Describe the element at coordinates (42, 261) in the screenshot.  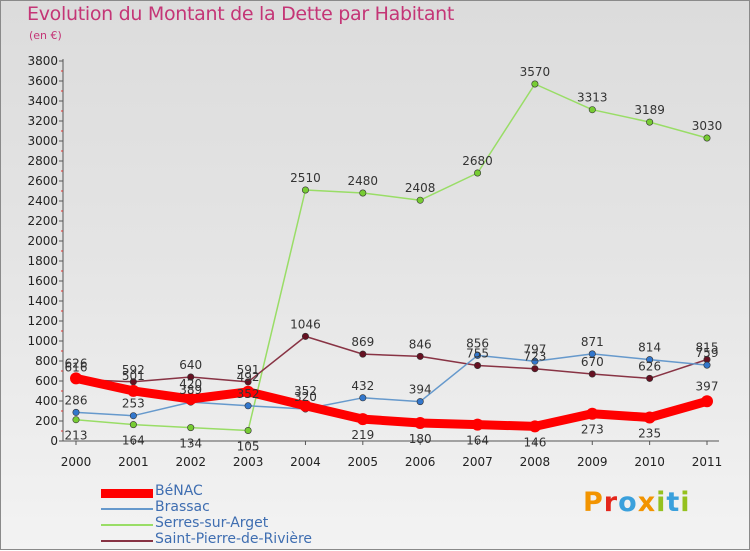
I see `y-tick-label: 1800` at that location.